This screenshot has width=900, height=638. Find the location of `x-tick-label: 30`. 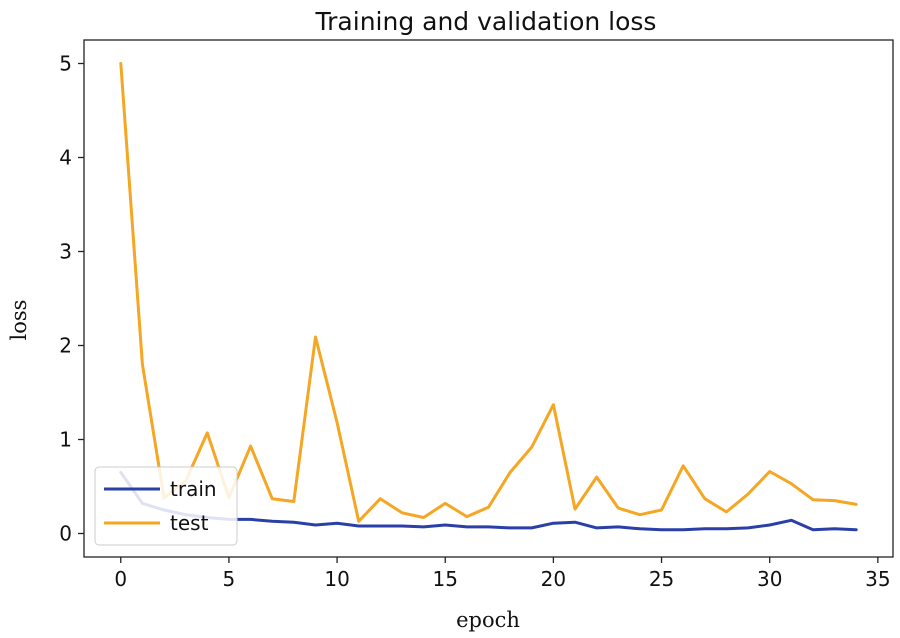

x-tick-label: 30 is located at coordinates (769, 579).